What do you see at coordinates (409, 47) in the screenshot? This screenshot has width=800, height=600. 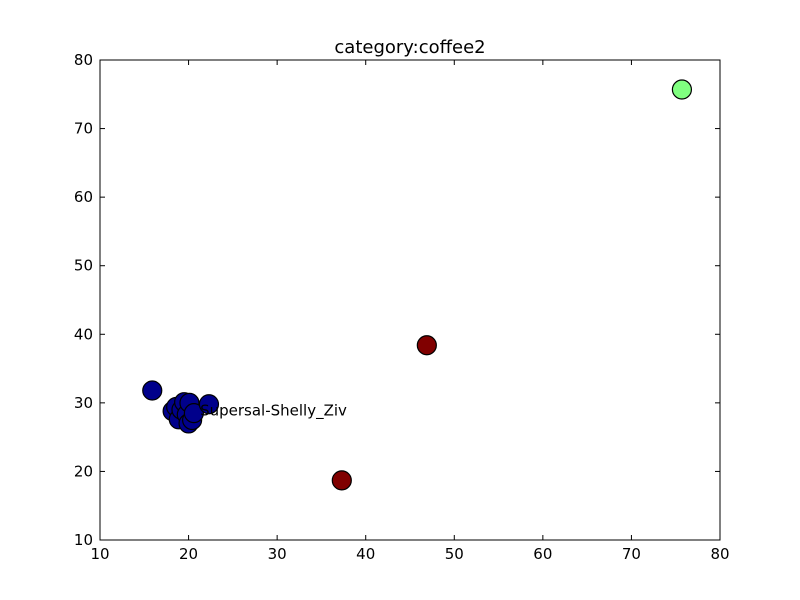 I see `chart-title: category:coffee2` at bounding box center [409, 47].